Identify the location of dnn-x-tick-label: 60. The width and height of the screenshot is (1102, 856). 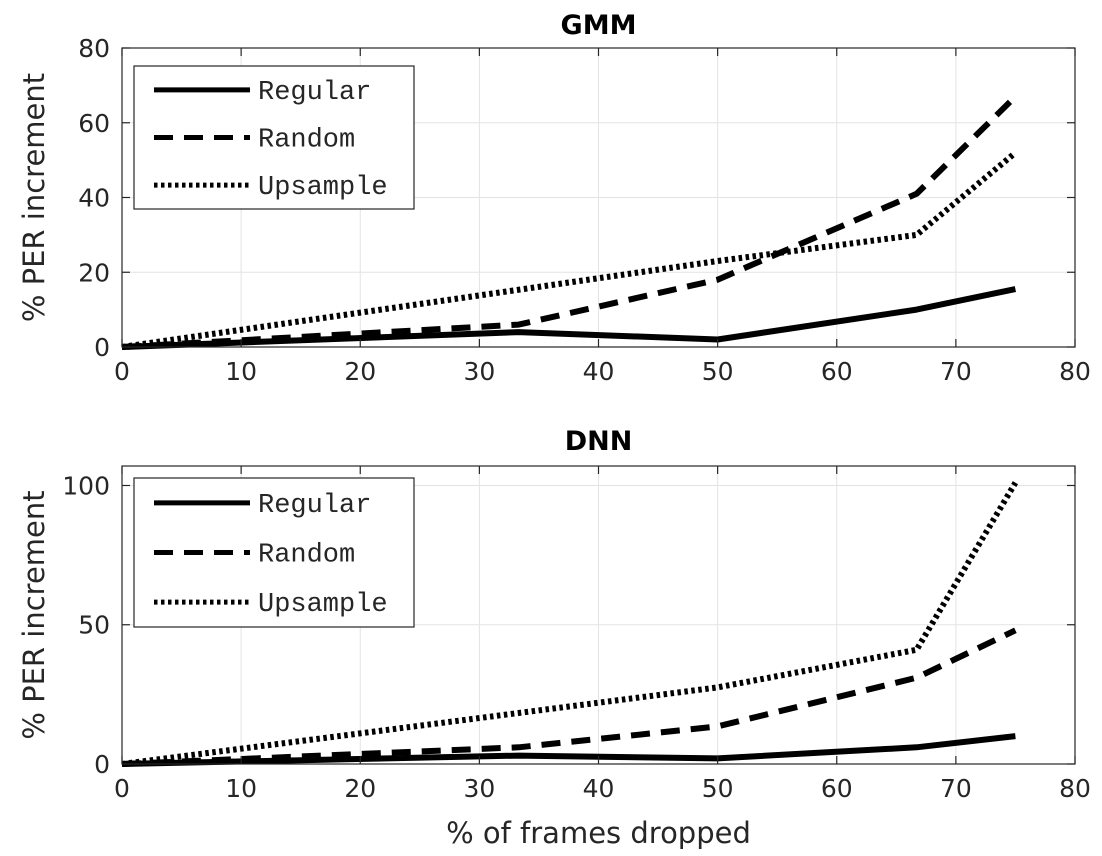
(837, 788).